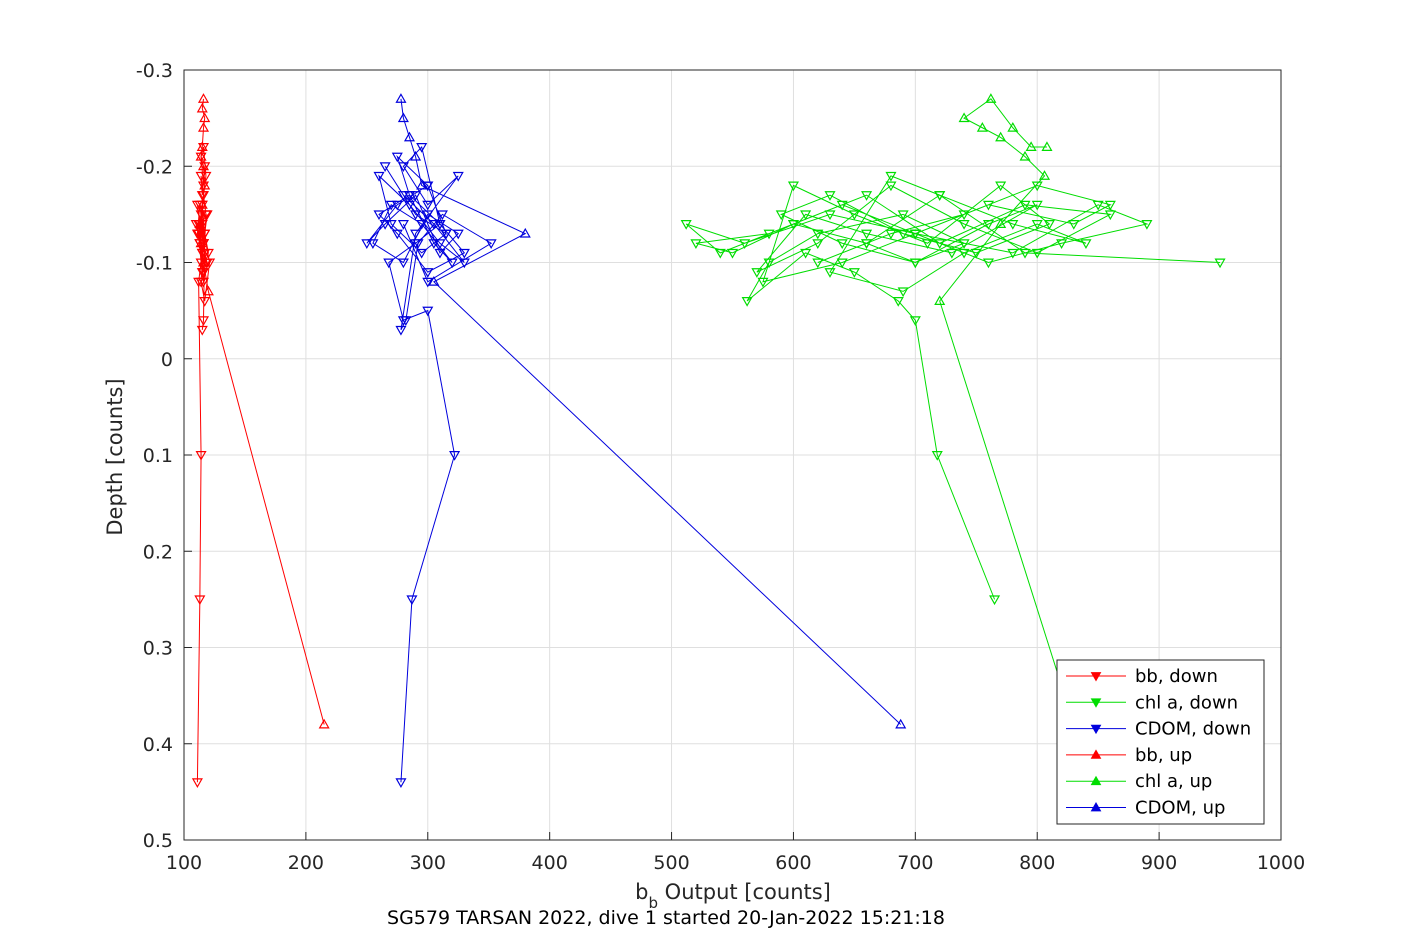 The image size is (1417, 945). I want to click on x-tick-label: 900, so click(1159, 863).